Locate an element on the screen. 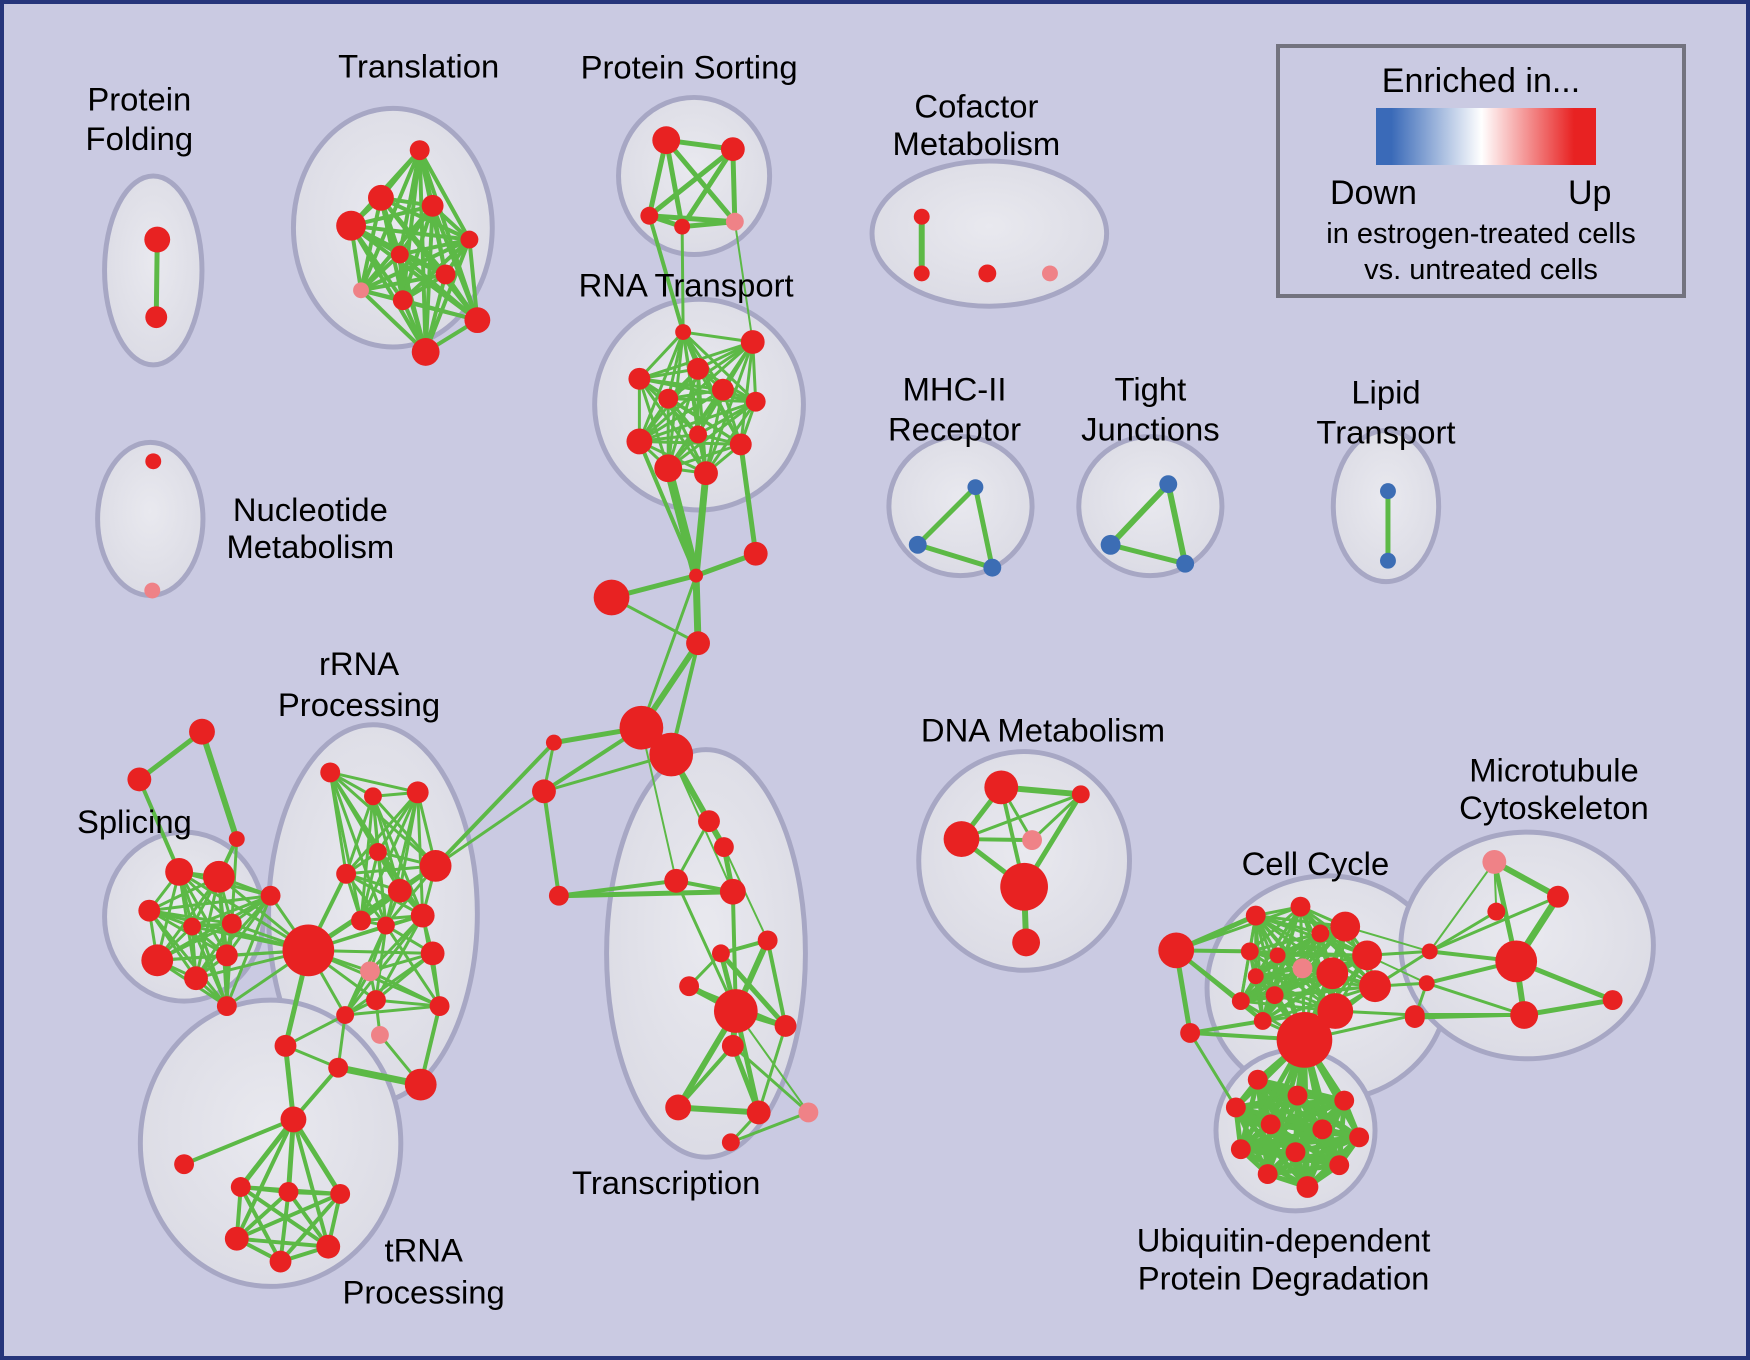  cluster-ellipse-cofactor-metabolism is located at coordinates (989, 233).